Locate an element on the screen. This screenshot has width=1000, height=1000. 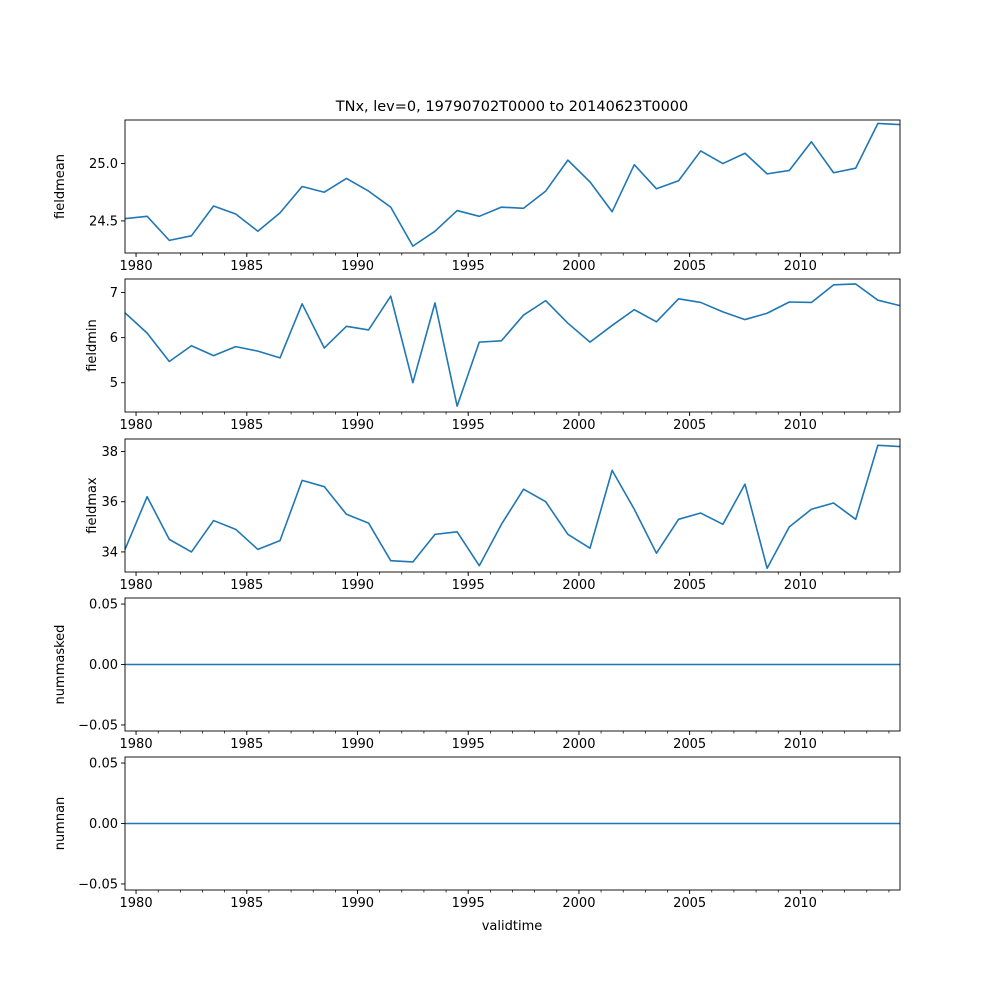
x-axis-label: validtime is located at coordinates (512, 926).